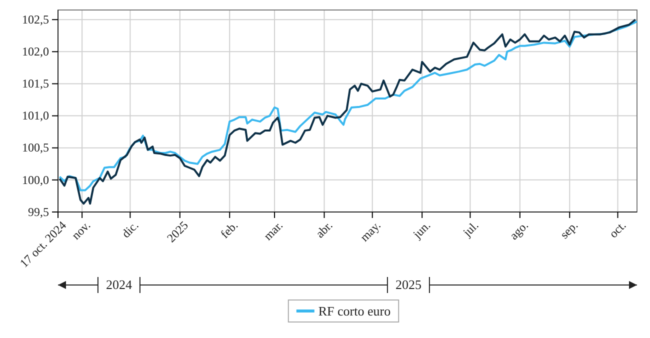 The image size is (650, 338). I want to click on y-tick-label: 101,0, so click(35, 115).